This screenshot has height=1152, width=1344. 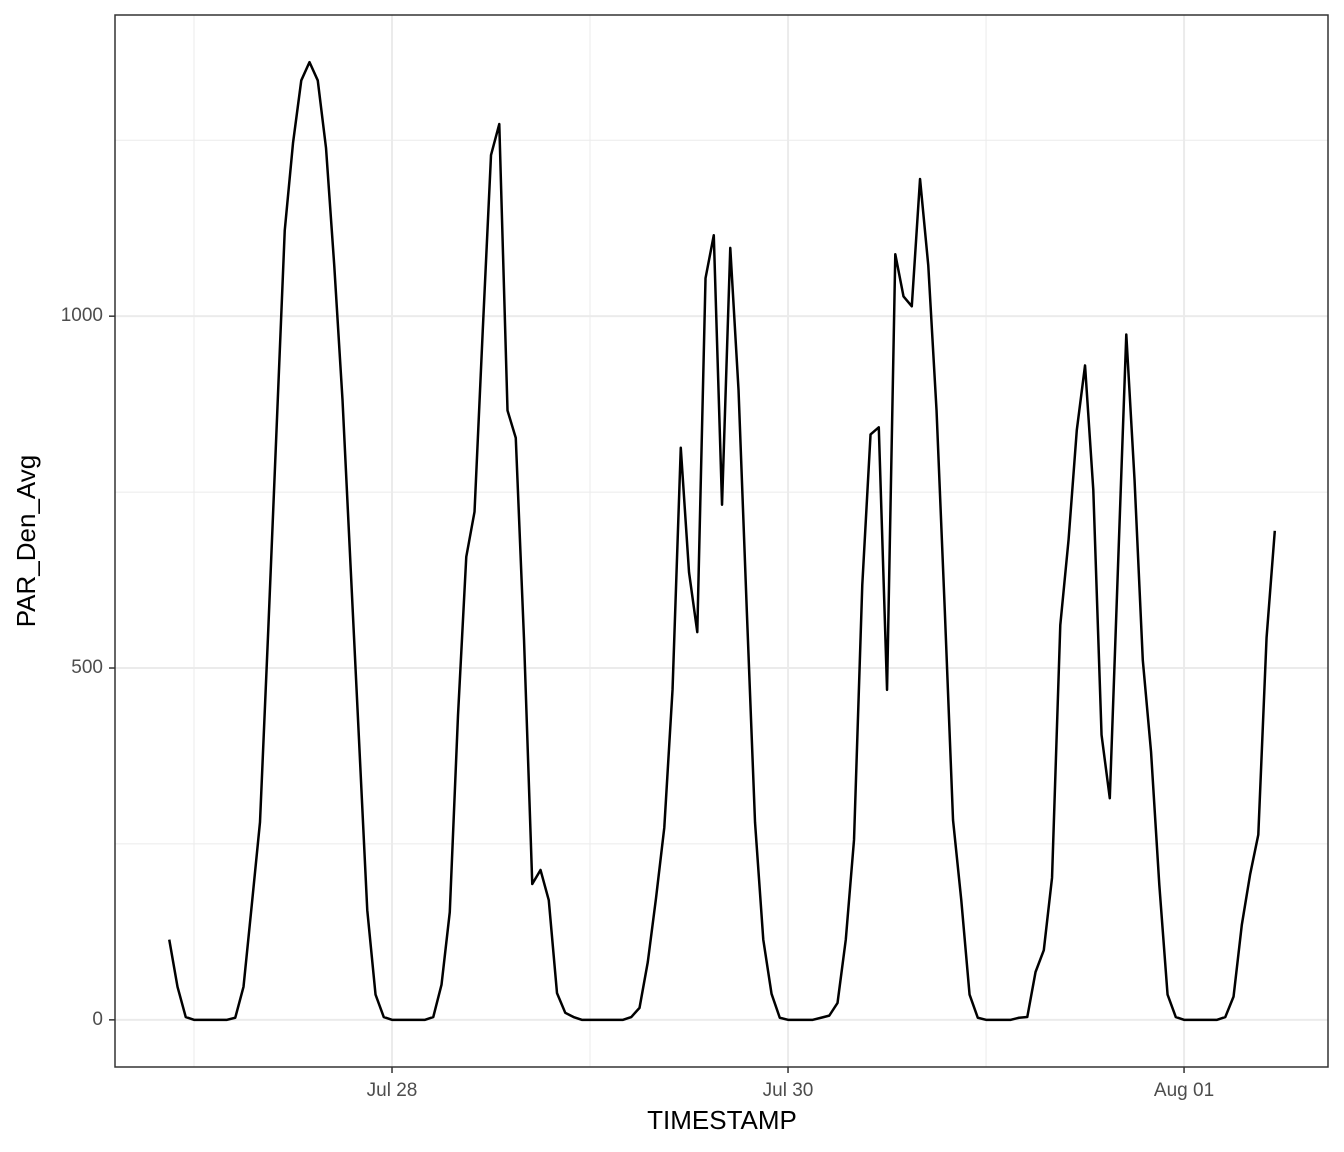 What do you see at coordinates (1184, 1090) in the screenshot?
I see `x-tick-label: Aug 01` at bounding box center [1184, 1090].